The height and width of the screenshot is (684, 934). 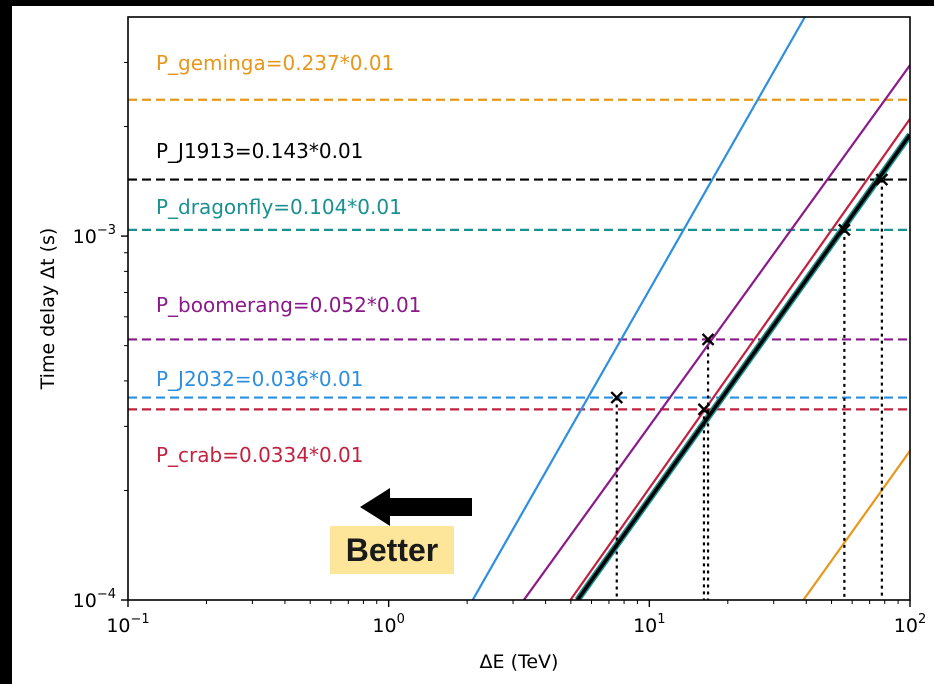 What do you see at coordinates (94, 599) in the screenshot?
I see `y-tick-label-0: 10⁻⁴` at bounding box center [94, 599].